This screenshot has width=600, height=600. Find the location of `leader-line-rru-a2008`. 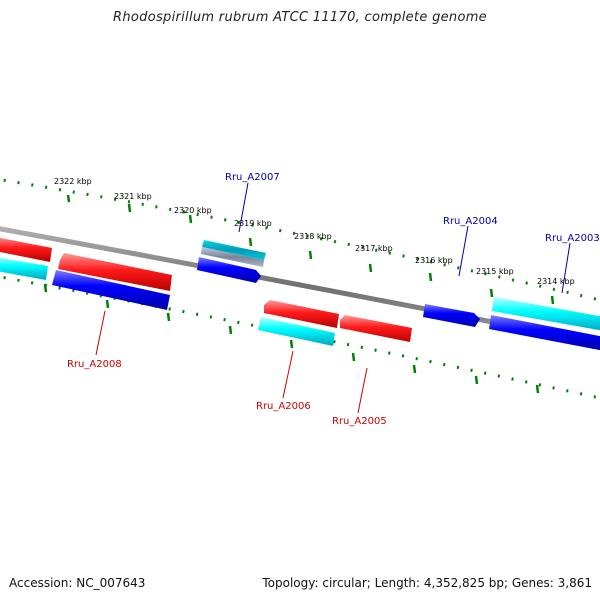

leader-line-rru-a2008 is located at coordinates (100, 333).